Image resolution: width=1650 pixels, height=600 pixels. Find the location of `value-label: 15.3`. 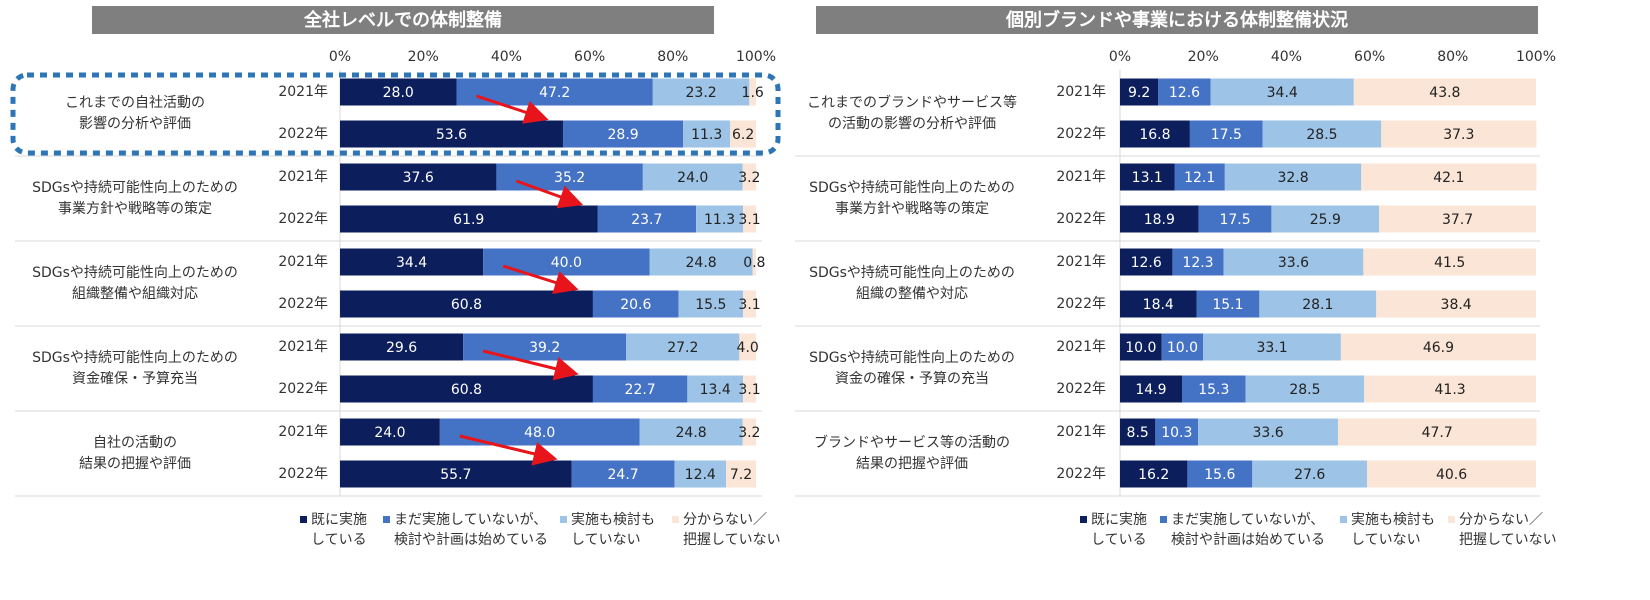

value-label: 15.3 is located at coordinates (1213, 390).